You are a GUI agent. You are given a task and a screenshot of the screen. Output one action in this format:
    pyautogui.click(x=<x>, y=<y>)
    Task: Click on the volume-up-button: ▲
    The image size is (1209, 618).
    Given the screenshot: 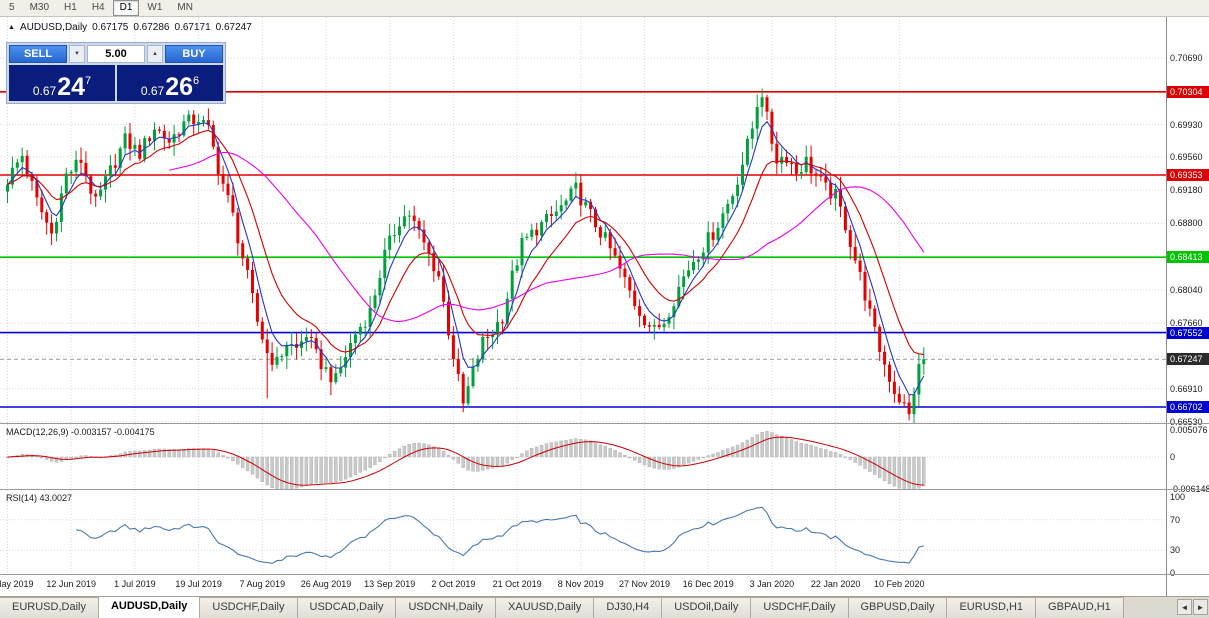 What is the action you would take?
    pyautogui.click(x=155, y=54)
    